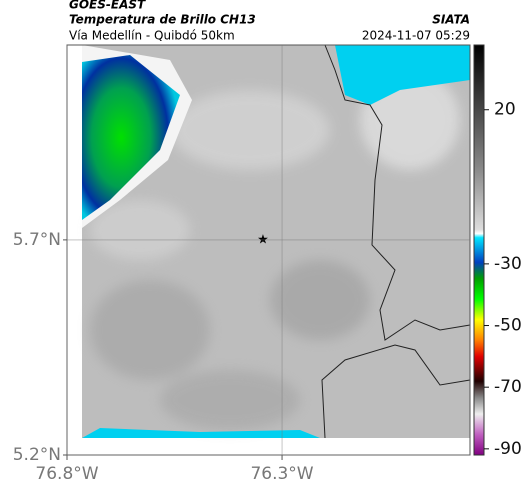 The height and width of the screenshot is (491, 526). Describe the element at coordinates (451, 20) in the screenshot. I see `brand: SIATA` at that location.